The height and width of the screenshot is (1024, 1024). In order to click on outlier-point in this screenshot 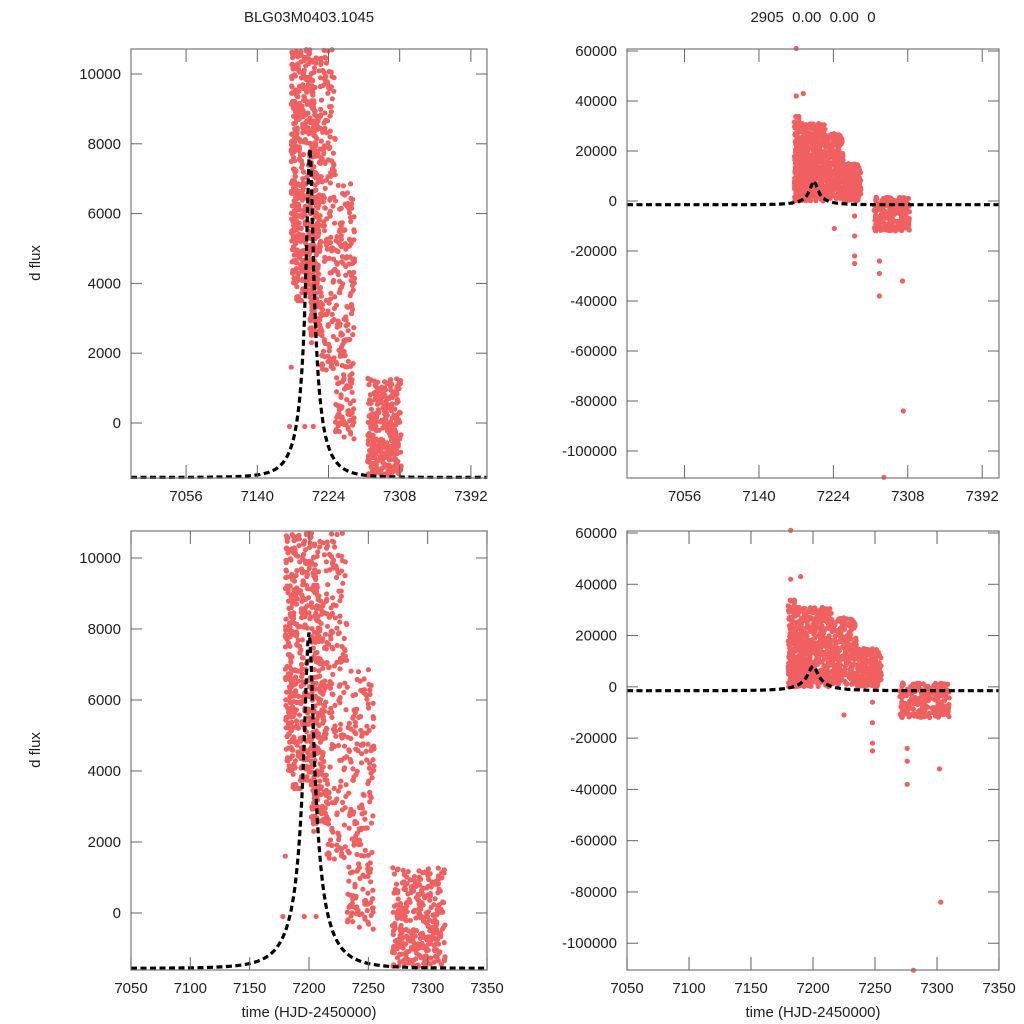, I will do `click(855, 236)`.